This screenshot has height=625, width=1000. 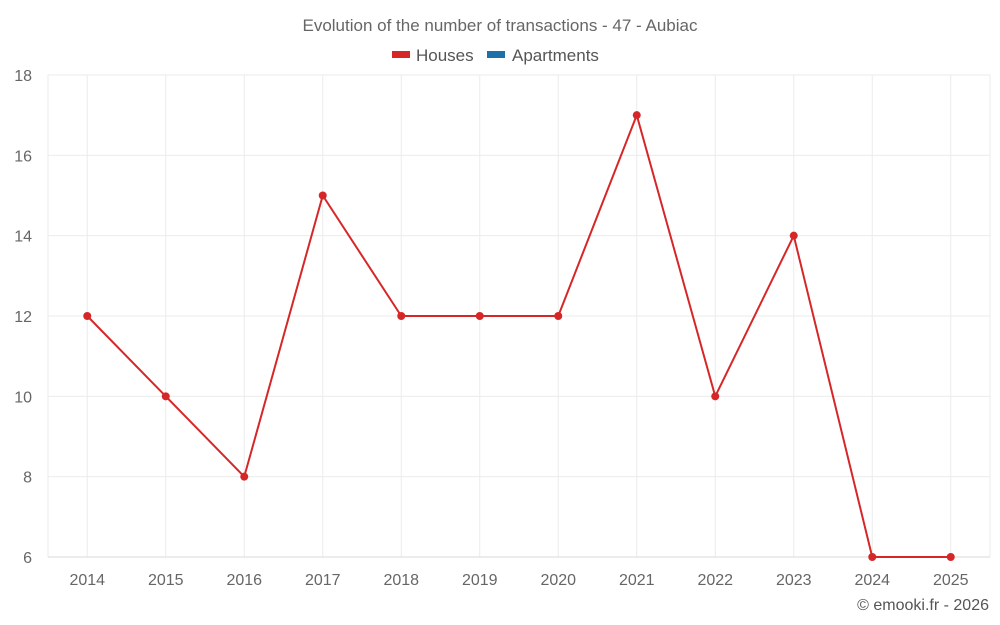 I want to click on legend-label-houses: Houses, so click(x=445, y=55).